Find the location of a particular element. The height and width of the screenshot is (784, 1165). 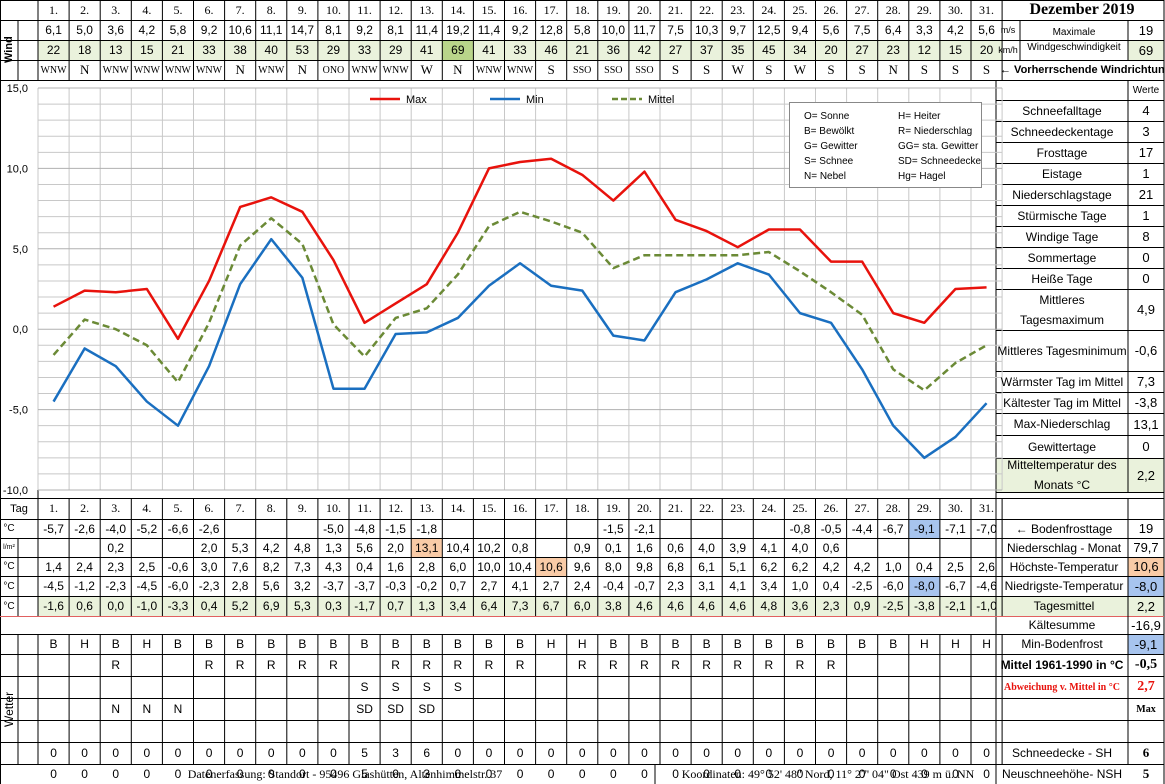

day-header-lower: 25. is located at coordinates (800, 508).